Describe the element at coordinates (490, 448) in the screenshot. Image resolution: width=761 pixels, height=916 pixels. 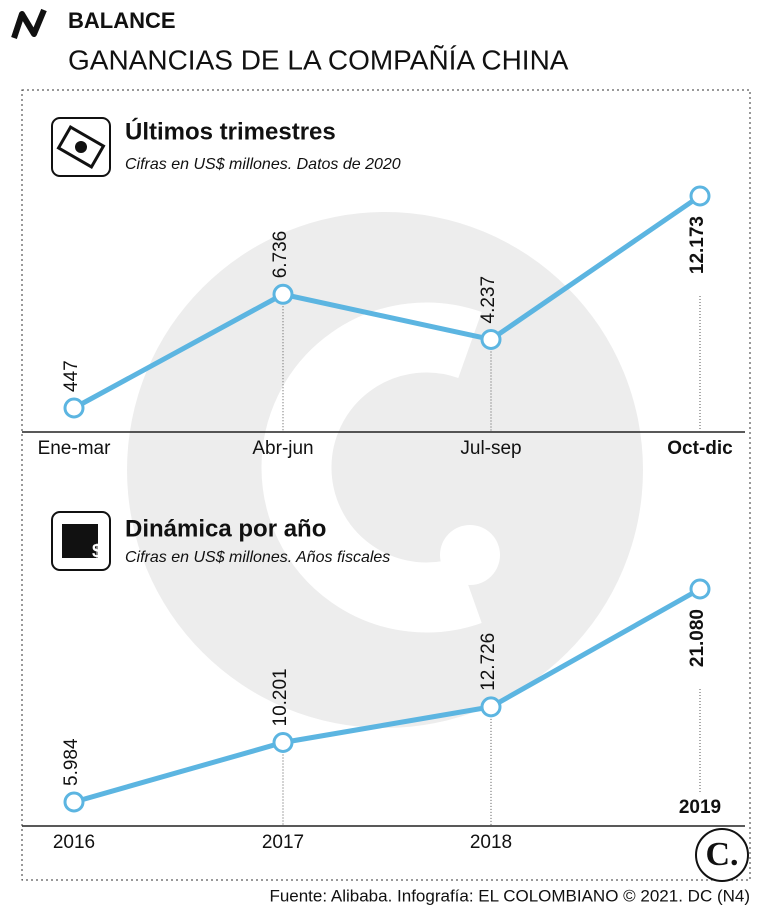
I see `x-tick-label: Jul-sep` at that location.